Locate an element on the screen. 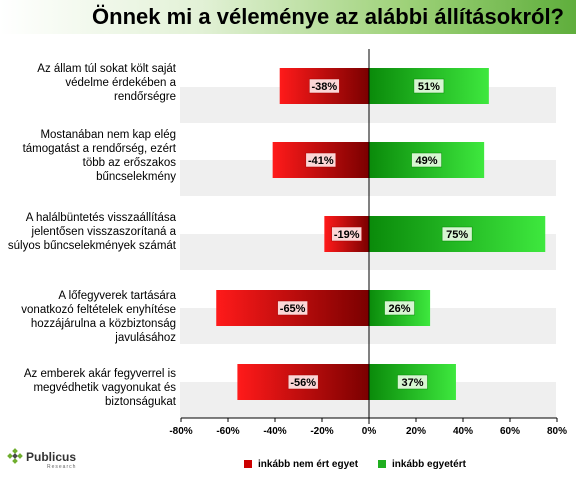 This screenshot has width=576, height=480. legend-swatch-positive is located at coordinates (382, 464).